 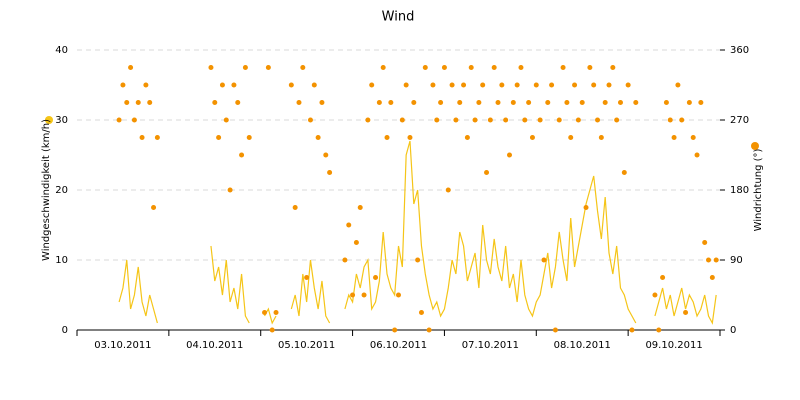 I want to click on x-tick-label: 09.10.2011, so click(x=673, y=345).